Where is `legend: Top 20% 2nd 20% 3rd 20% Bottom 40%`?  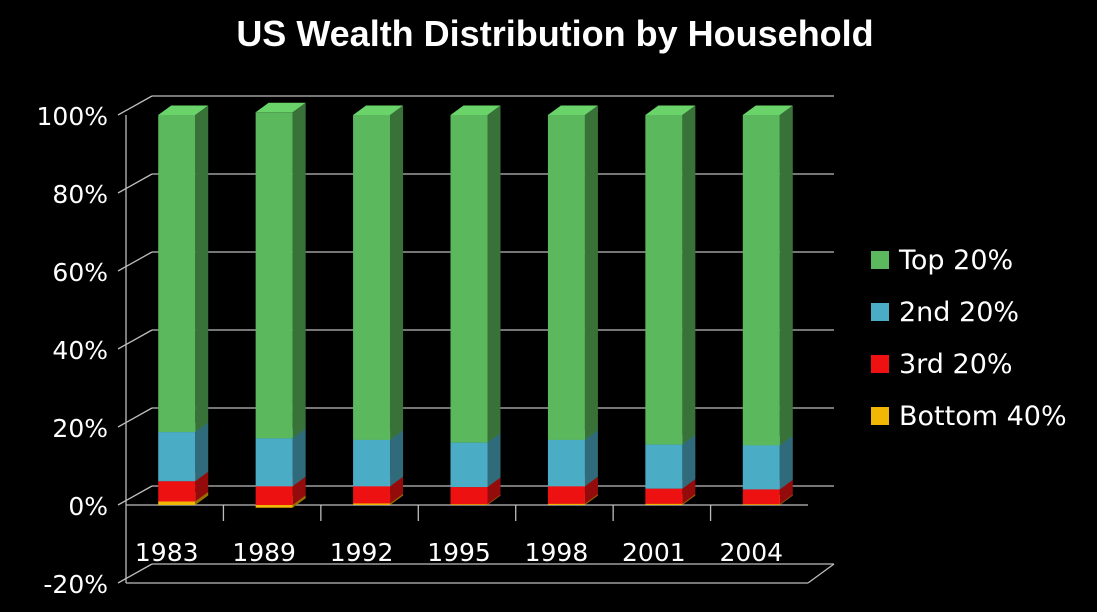
legend: Top 20% 2nd 20% 3rd 20% Bottom 40% is located at coordinates (969, 338).